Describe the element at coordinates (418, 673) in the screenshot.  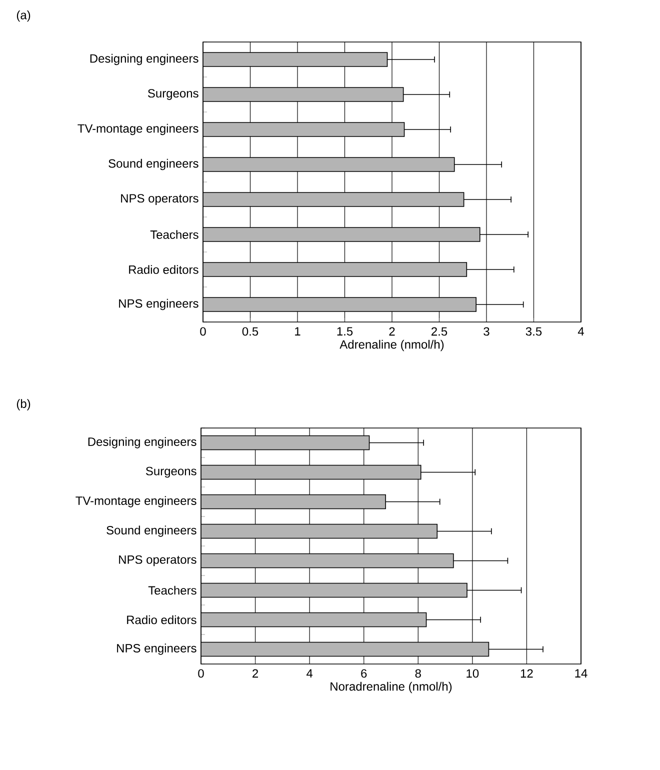
I see `x-tick-label: 8` at that location.